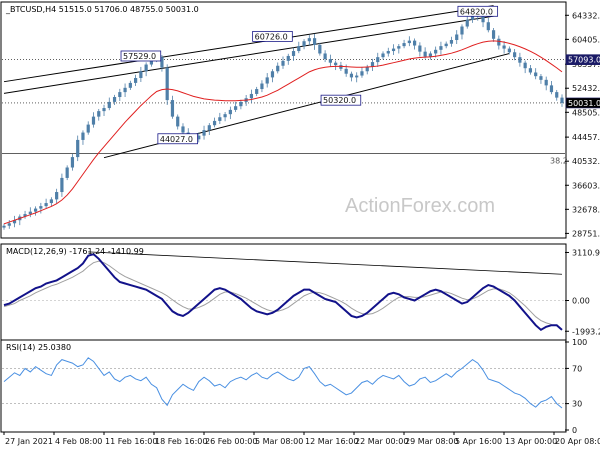 This screenshot has height=450, width=600. What do you see at coordinates (331, 441) in the screenshot?
I see `x-tick-label: 12 Mar 16:00` at bounding box center [331, 441].